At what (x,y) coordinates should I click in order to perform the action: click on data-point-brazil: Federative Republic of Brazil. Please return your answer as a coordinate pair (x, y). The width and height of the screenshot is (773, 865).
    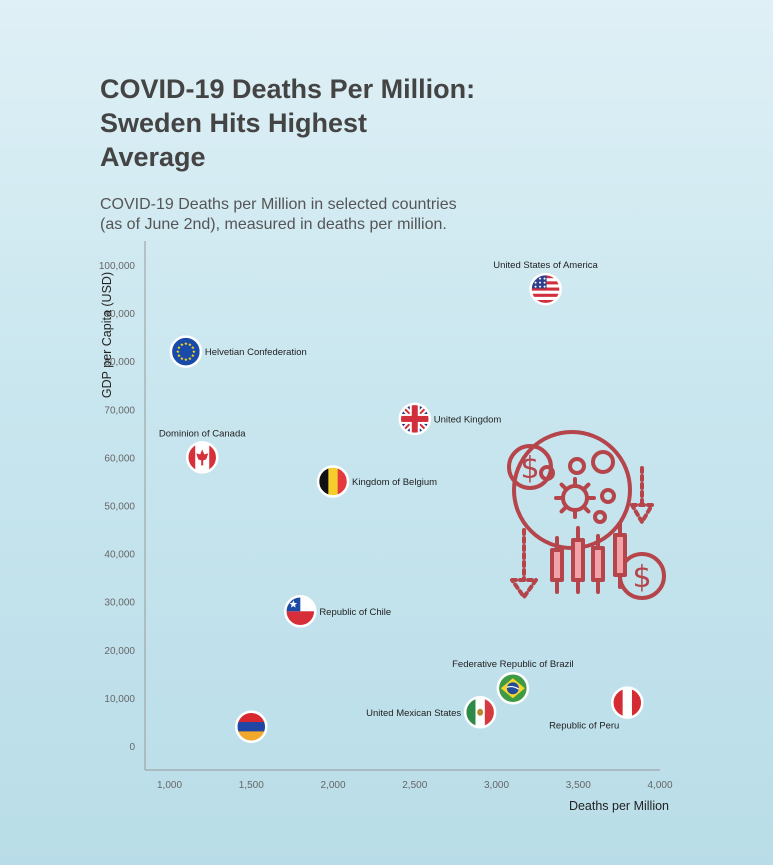
    Looking at the image, I should click on (513, 682).